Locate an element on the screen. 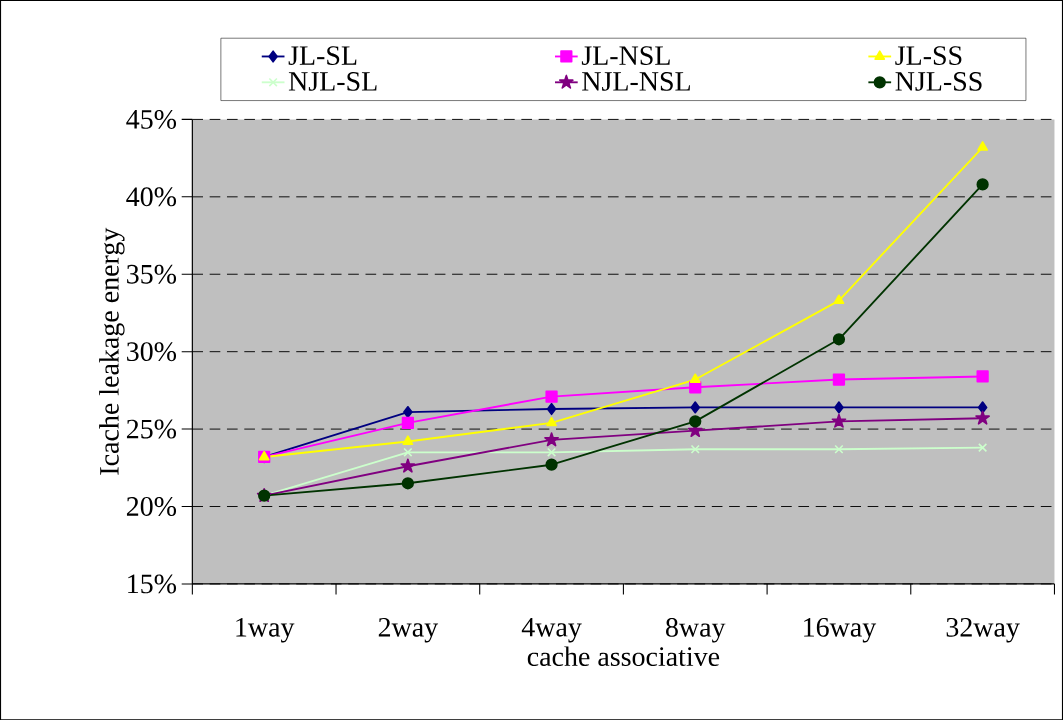 The width and height of the screenshot is (1063, 720). y-tick-label: 15% is located at coordinates (152, 584).